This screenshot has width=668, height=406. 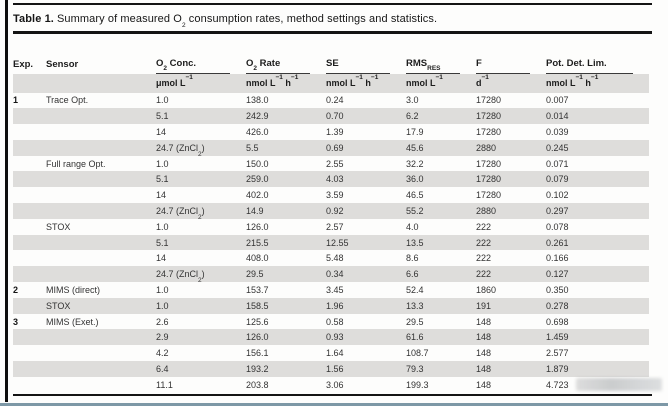 What do you see at coordinates (162, 353) in the screenshot?
I see `cell-conc: 4.2` at bounding box center [162, 353].